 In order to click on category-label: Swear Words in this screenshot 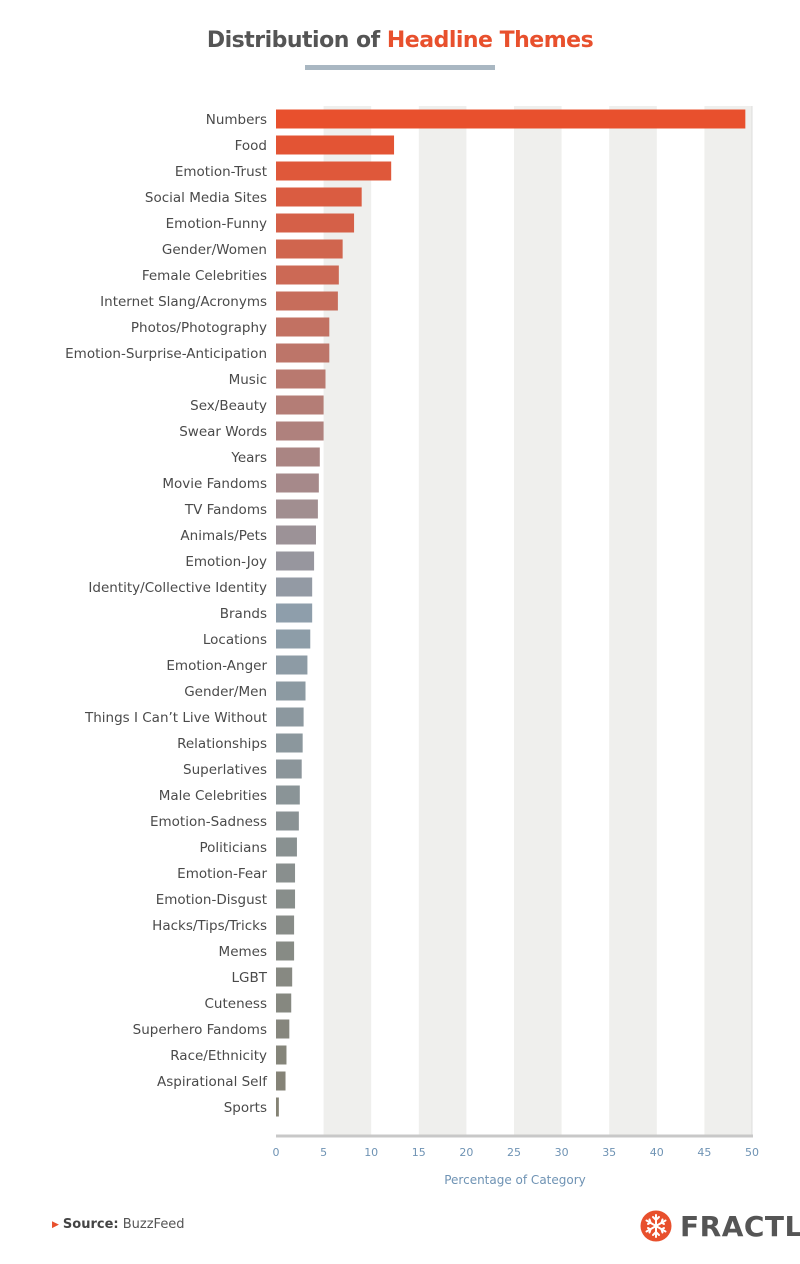, I will do `click(223, 432)`.